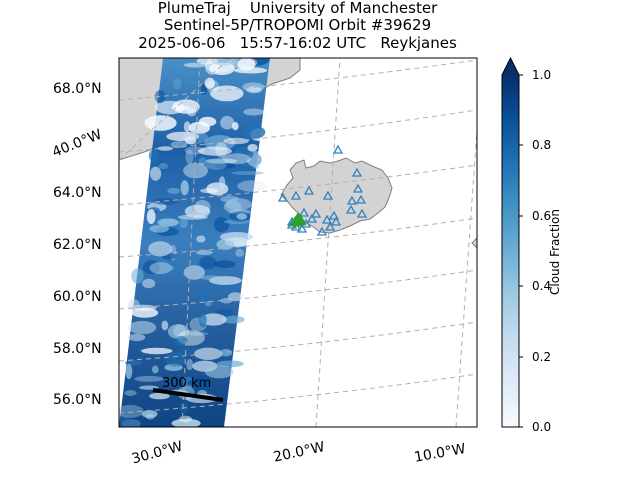  I want to click on title-line-2: Sentinel-5P/TROPOMI Orbit #39629, so click(297, 25).